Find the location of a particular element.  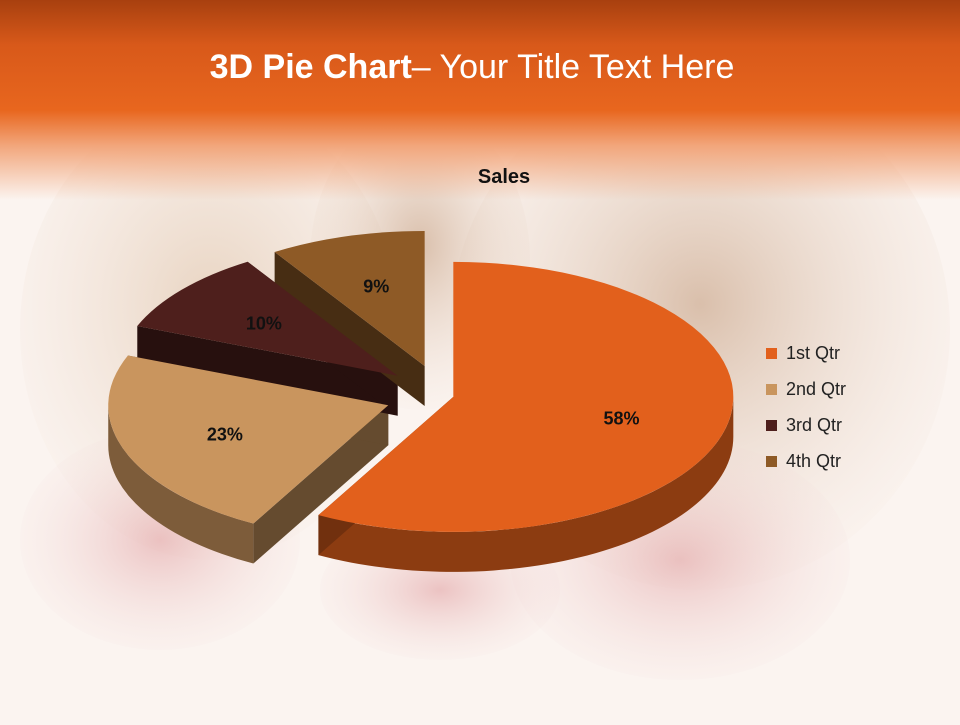

slide-title-rest: – Your Title Text Here is located at coordinates (573, 67).